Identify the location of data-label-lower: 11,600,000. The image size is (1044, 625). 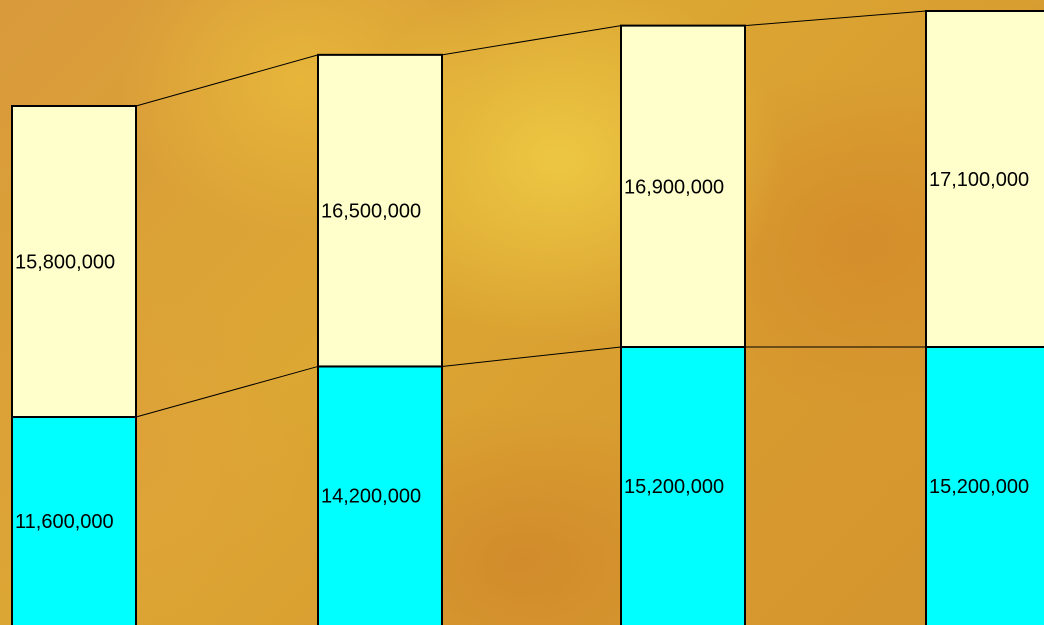
(64, 522).